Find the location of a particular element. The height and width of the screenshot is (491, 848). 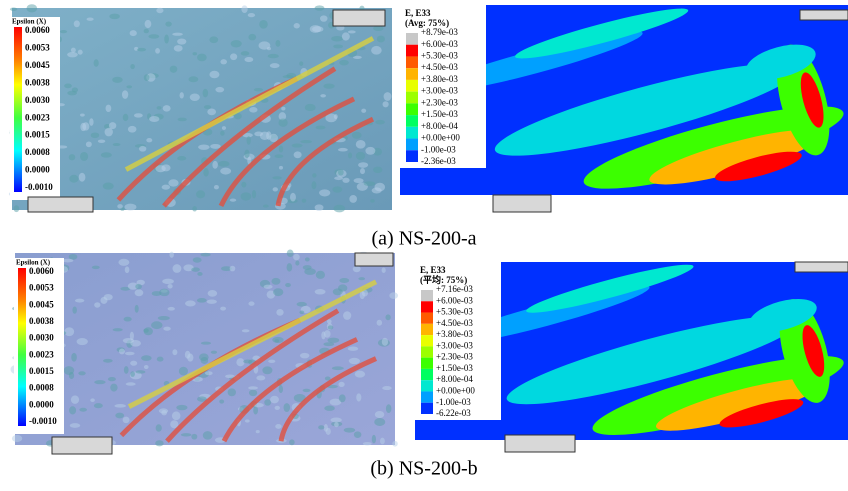

dic-scale-label: 0.0015 is located at coordinates (37, 135).